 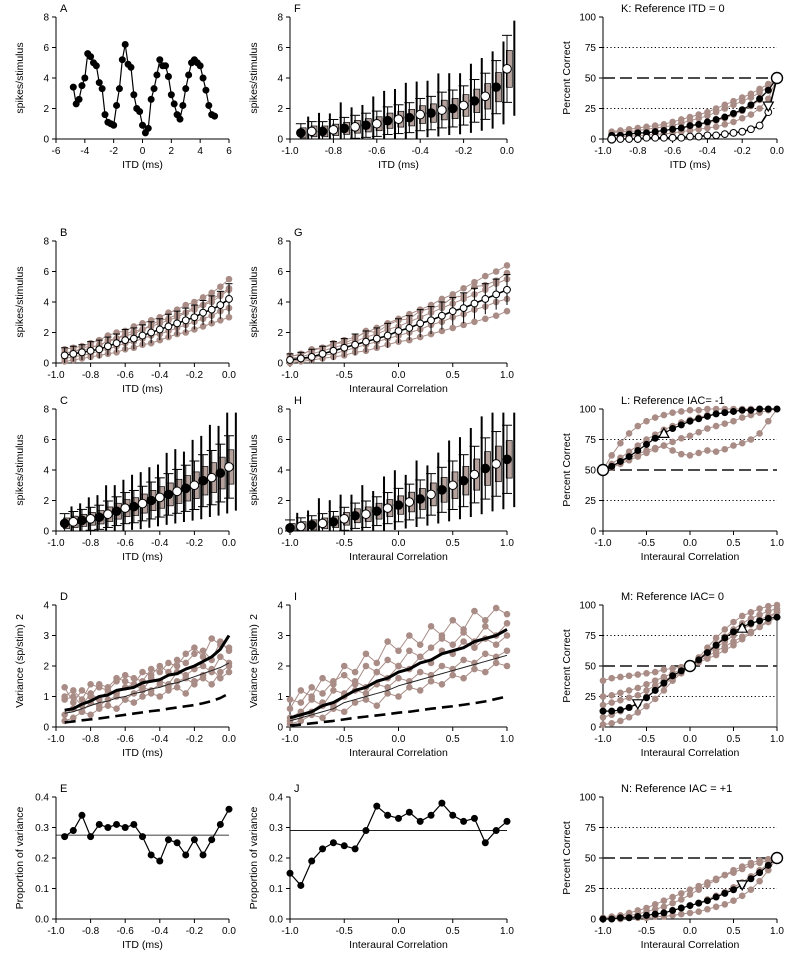 I want to click on y-axis-label: Percent Correct, so click(x=567, y=470).